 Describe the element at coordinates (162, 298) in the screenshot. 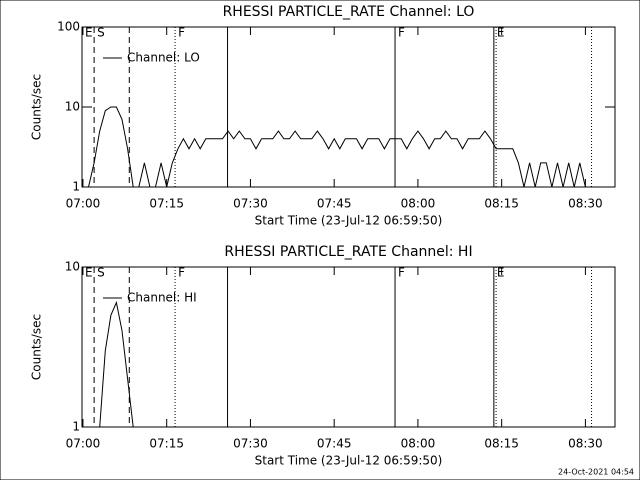

I see `legend-label: Channel: HI` at that location.